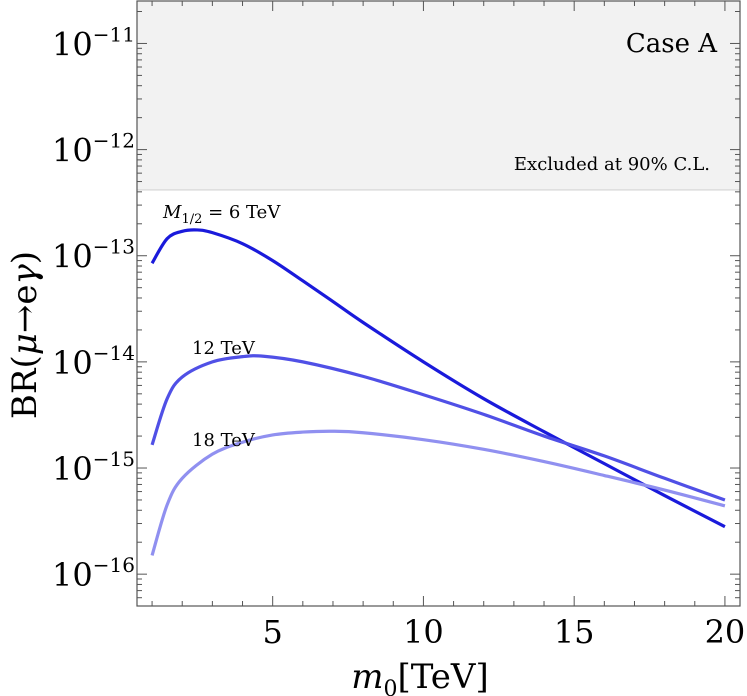 This screenshot has width=747, height=696. I want to click on series-label-18tev: 18 TeV, so click(224, 440).